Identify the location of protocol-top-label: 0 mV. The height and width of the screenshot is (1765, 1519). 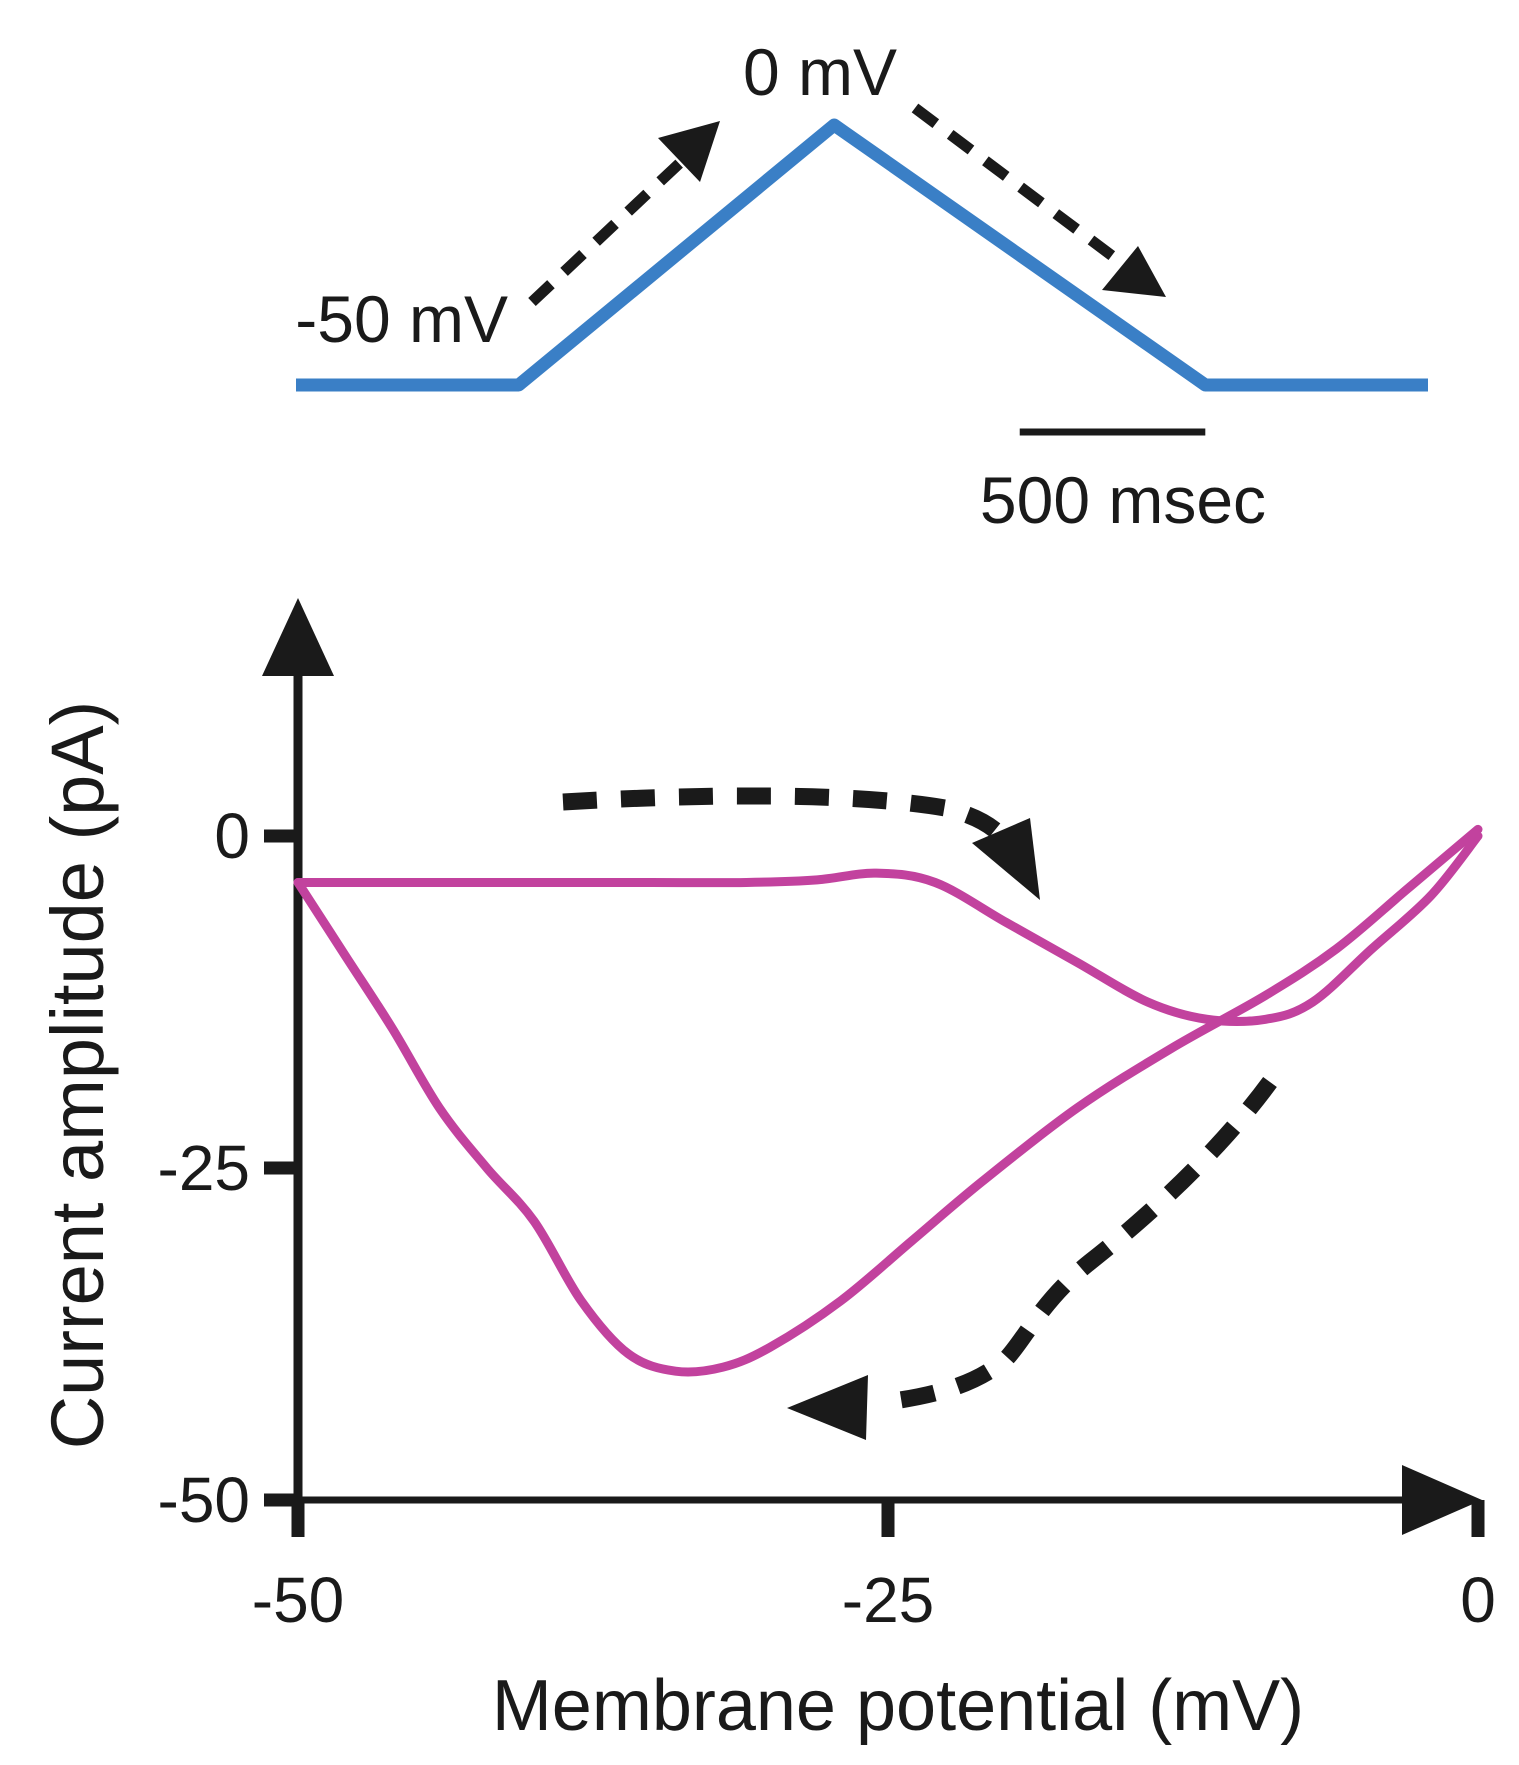
(820, 72).